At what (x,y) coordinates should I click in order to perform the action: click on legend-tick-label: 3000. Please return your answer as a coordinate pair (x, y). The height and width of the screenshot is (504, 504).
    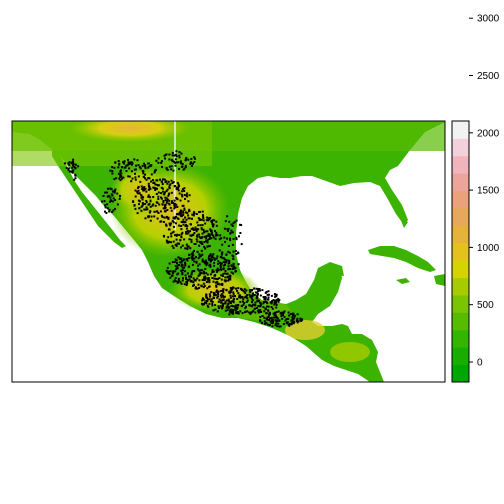
    Looking at the image, I should click on (488, 19).